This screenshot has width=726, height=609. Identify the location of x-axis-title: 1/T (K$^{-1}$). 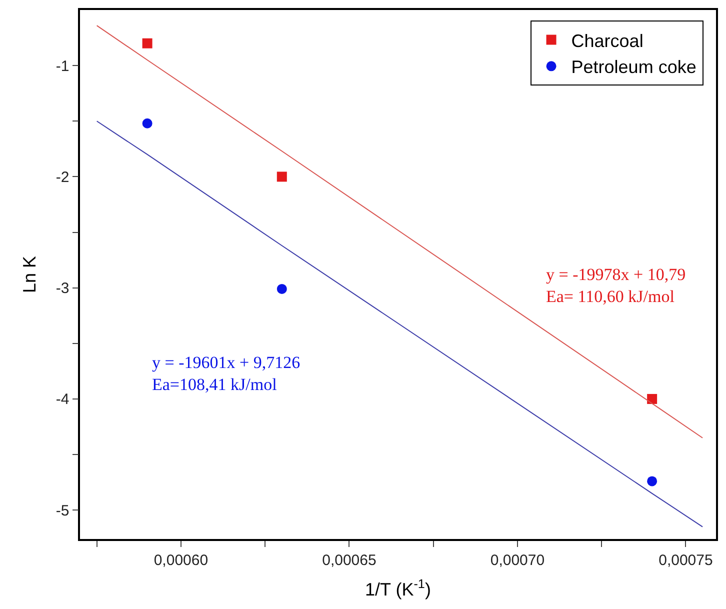
(398, 588).